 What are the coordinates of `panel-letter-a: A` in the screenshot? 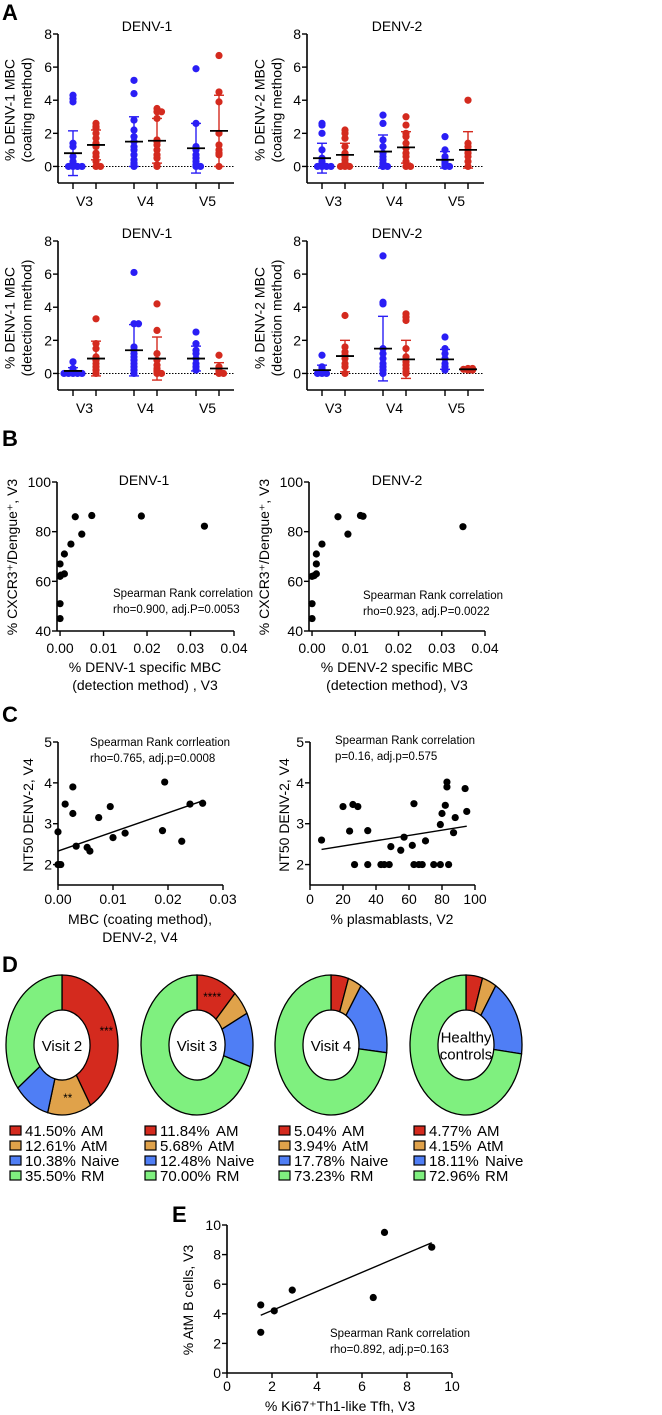 It's located at (10, 12).